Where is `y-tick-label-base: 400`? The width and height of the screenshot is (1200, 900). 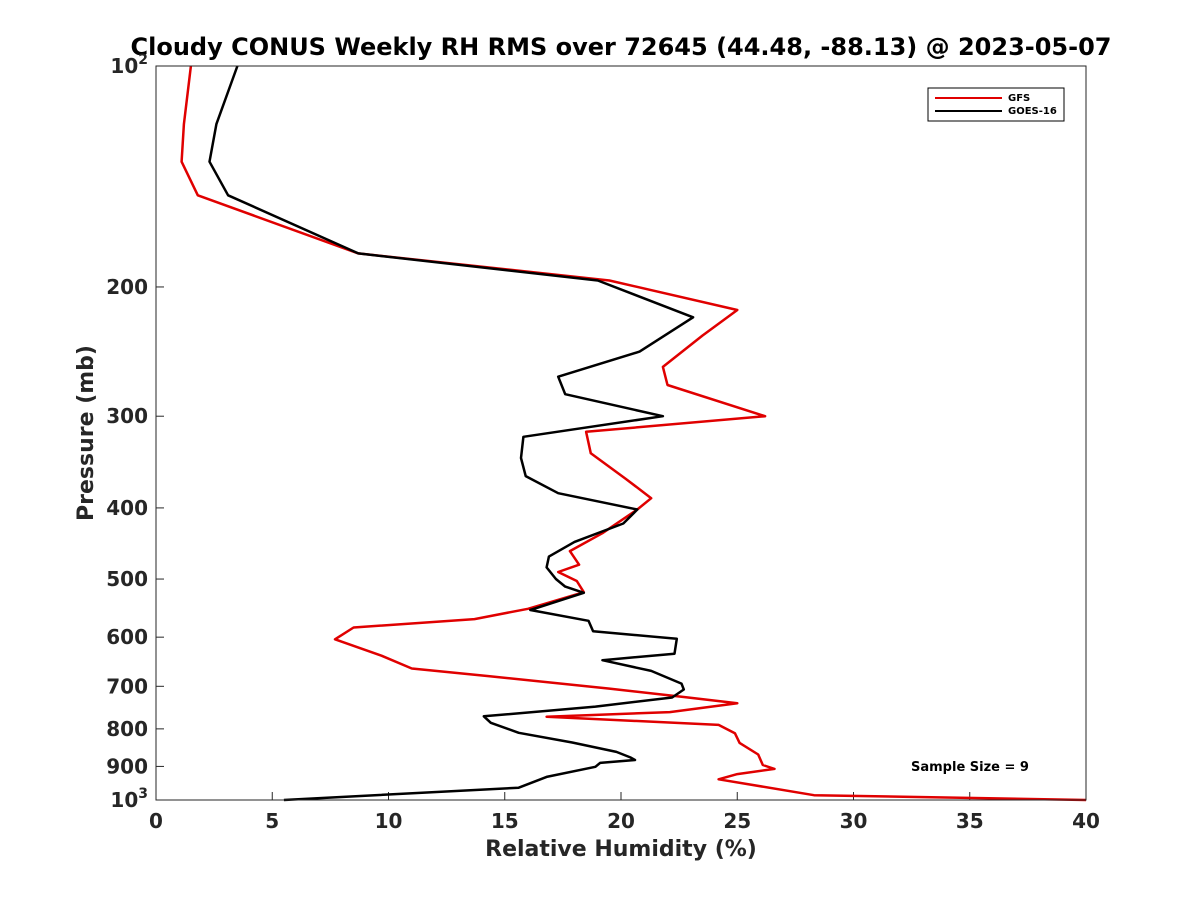
y-tick-label-base: 400 is located at coordinates (127, 508).